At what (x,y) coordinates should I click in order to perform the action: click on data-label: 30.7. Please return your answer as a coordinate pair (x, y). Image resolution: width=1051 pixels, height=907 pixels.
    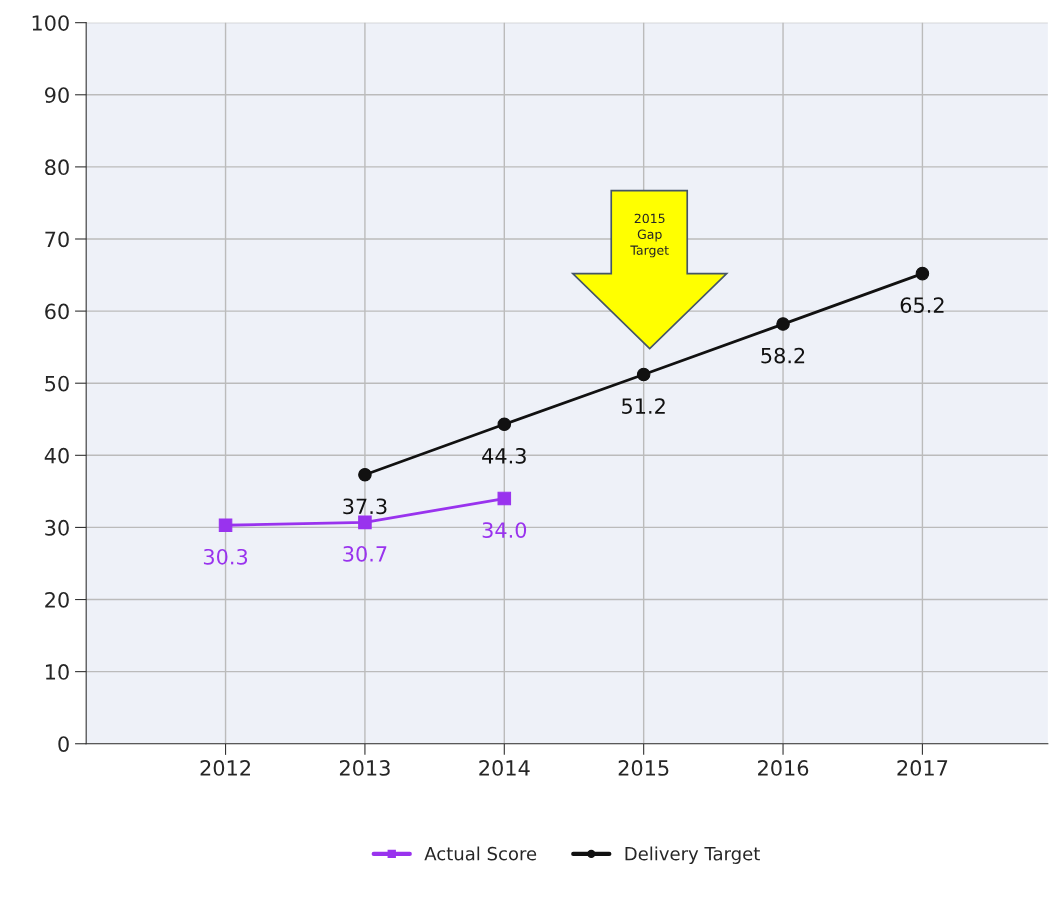
    Looking at the image, I should click on (365, 553).